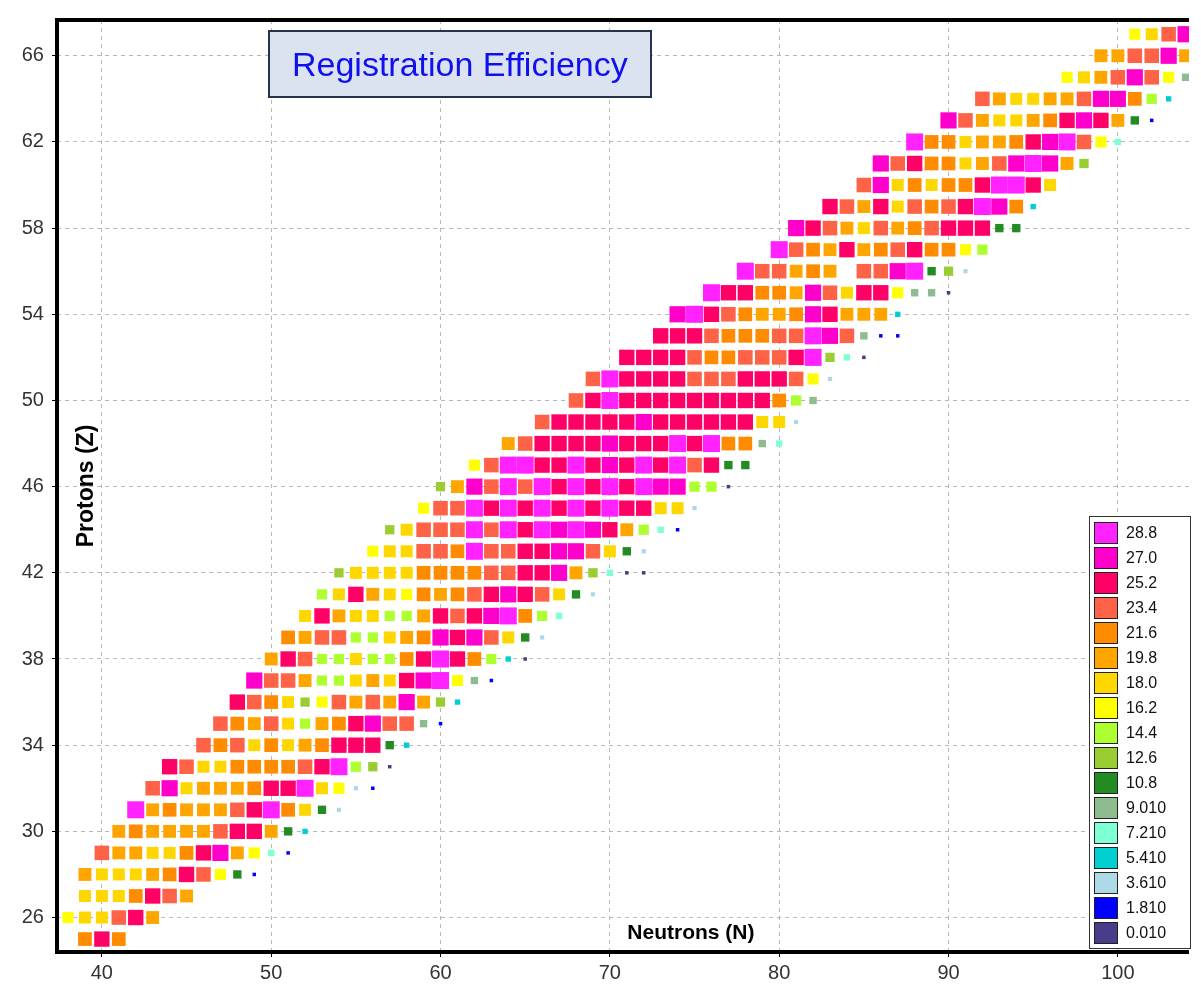  What do you see at coordinates (460, 64) in the screenshot?
I see `text: Registration Efficiency` at bounding box center [460, 64].